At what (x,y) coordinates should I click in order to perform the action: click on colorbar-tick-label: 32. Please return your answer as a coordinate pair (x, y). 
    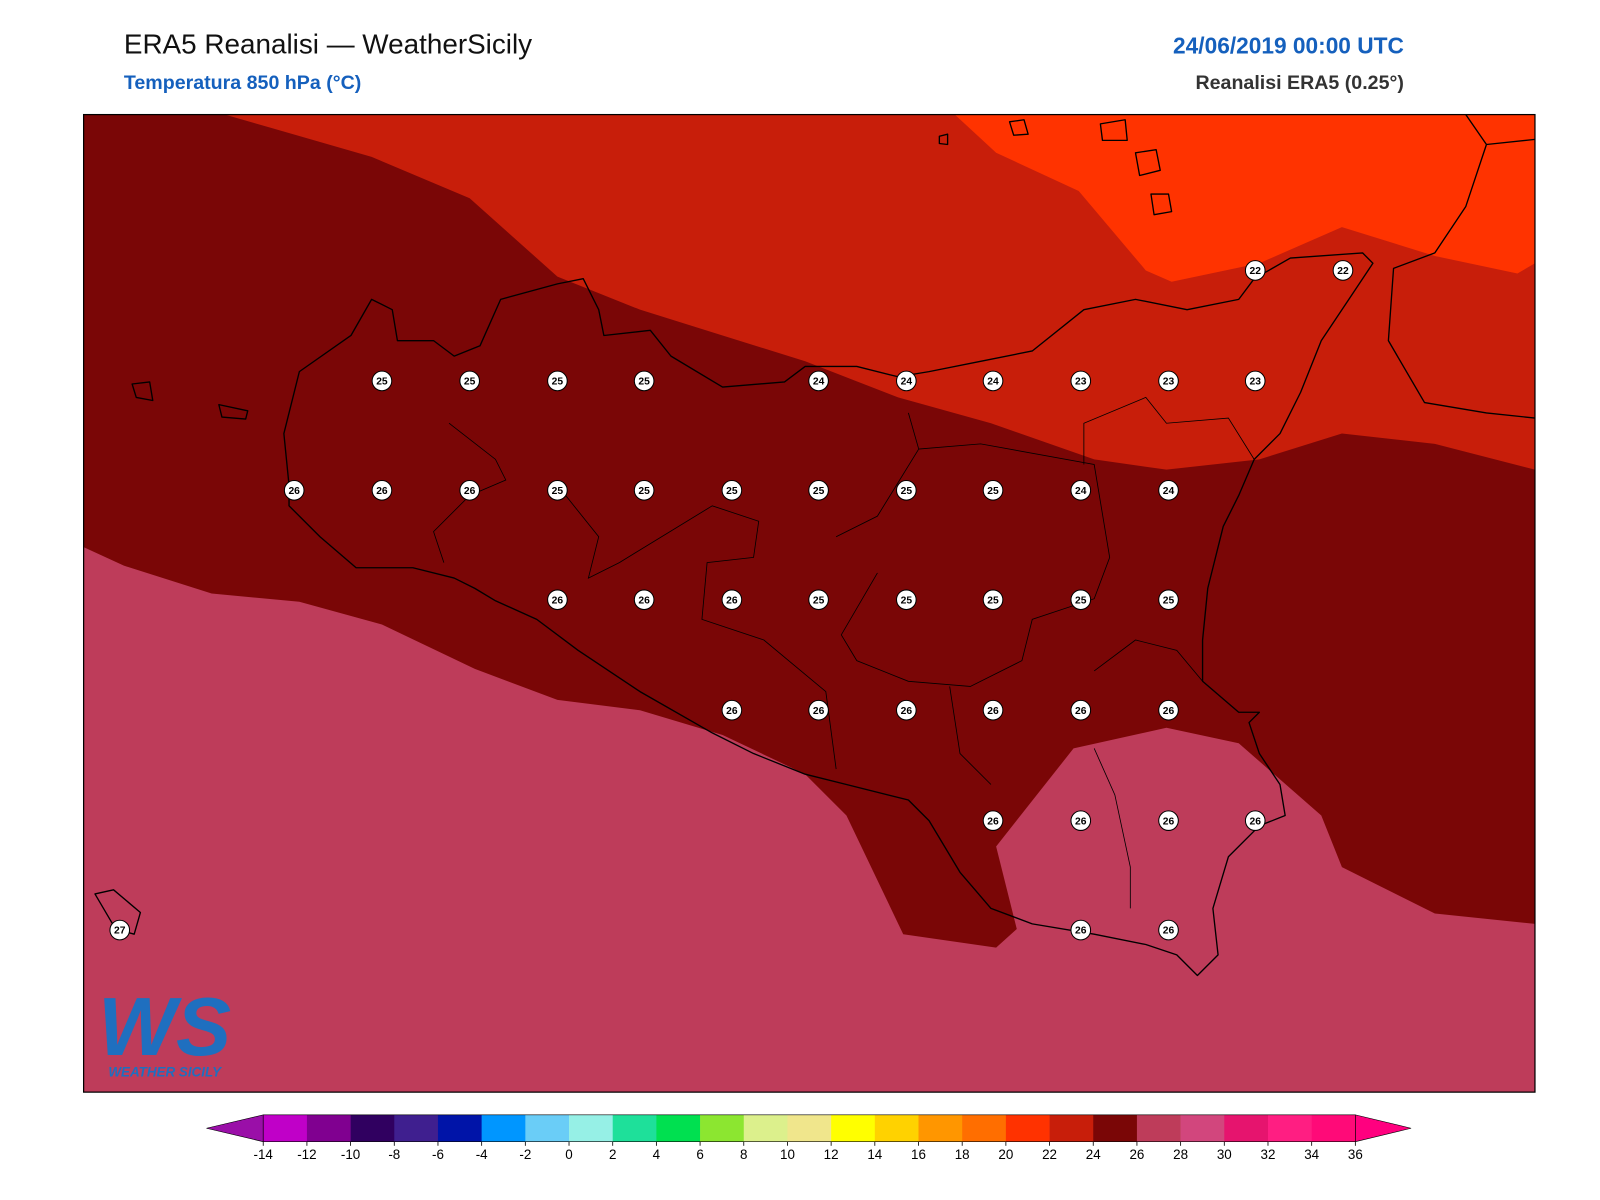
    Looking at the image, I should click on (1268, 1154).